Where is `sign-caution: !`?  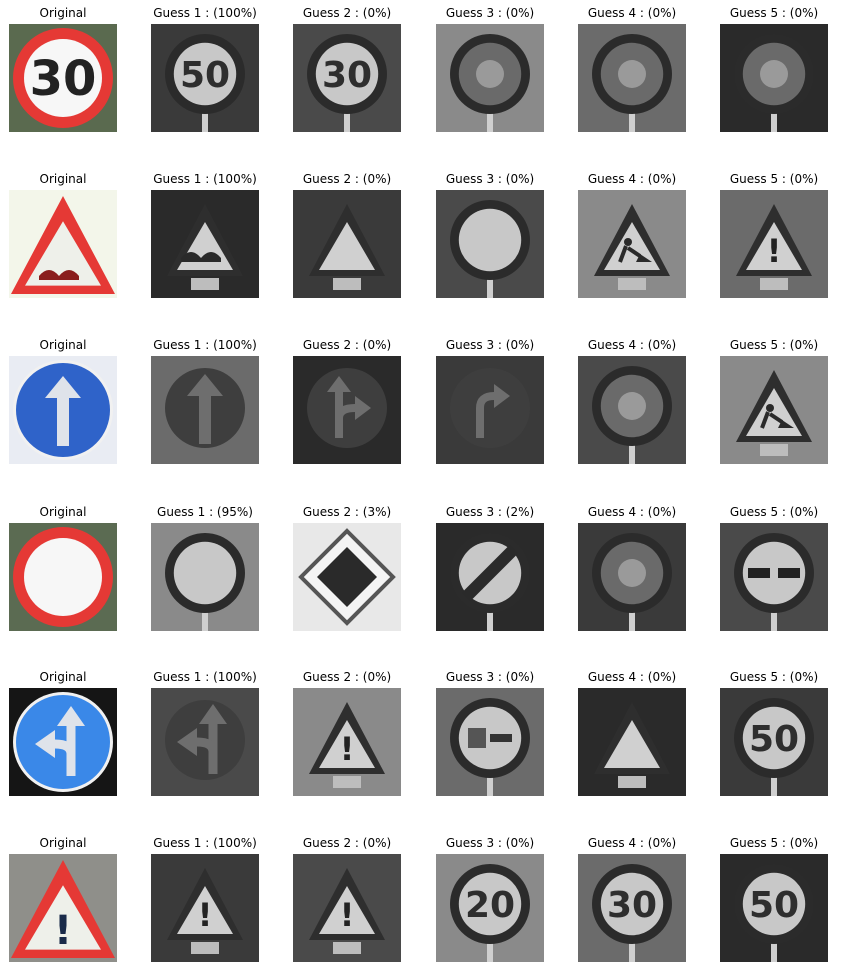 sign-caution: ! is located at coordinates (63, 909).